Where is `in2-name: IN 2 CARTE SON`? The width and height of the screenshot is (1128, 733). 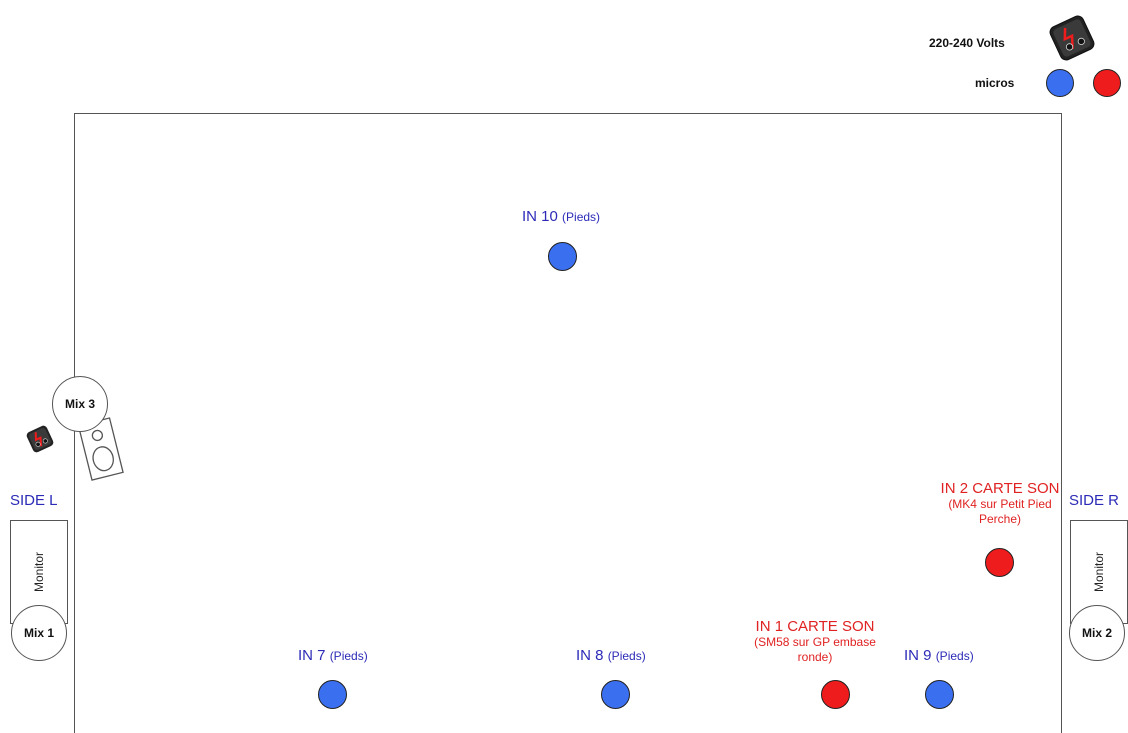
in2-name: IN 2 CARTE SON is located at coordinates (1000, 488).